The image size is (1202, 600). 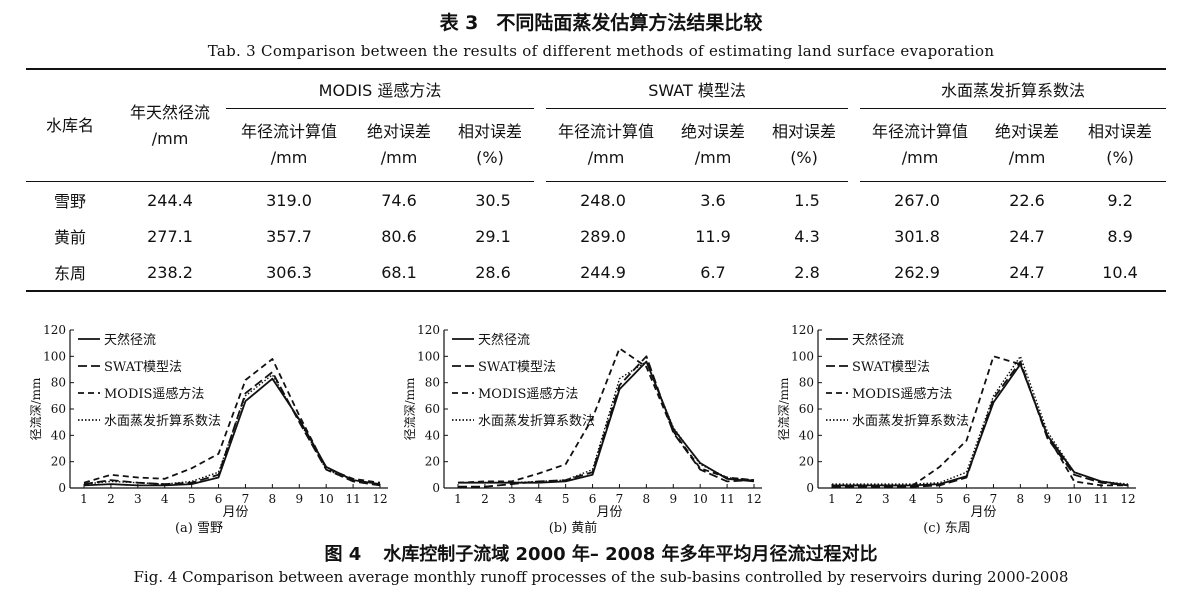 I want to click on value-cell: 319.0, so click(x=289, y=200).